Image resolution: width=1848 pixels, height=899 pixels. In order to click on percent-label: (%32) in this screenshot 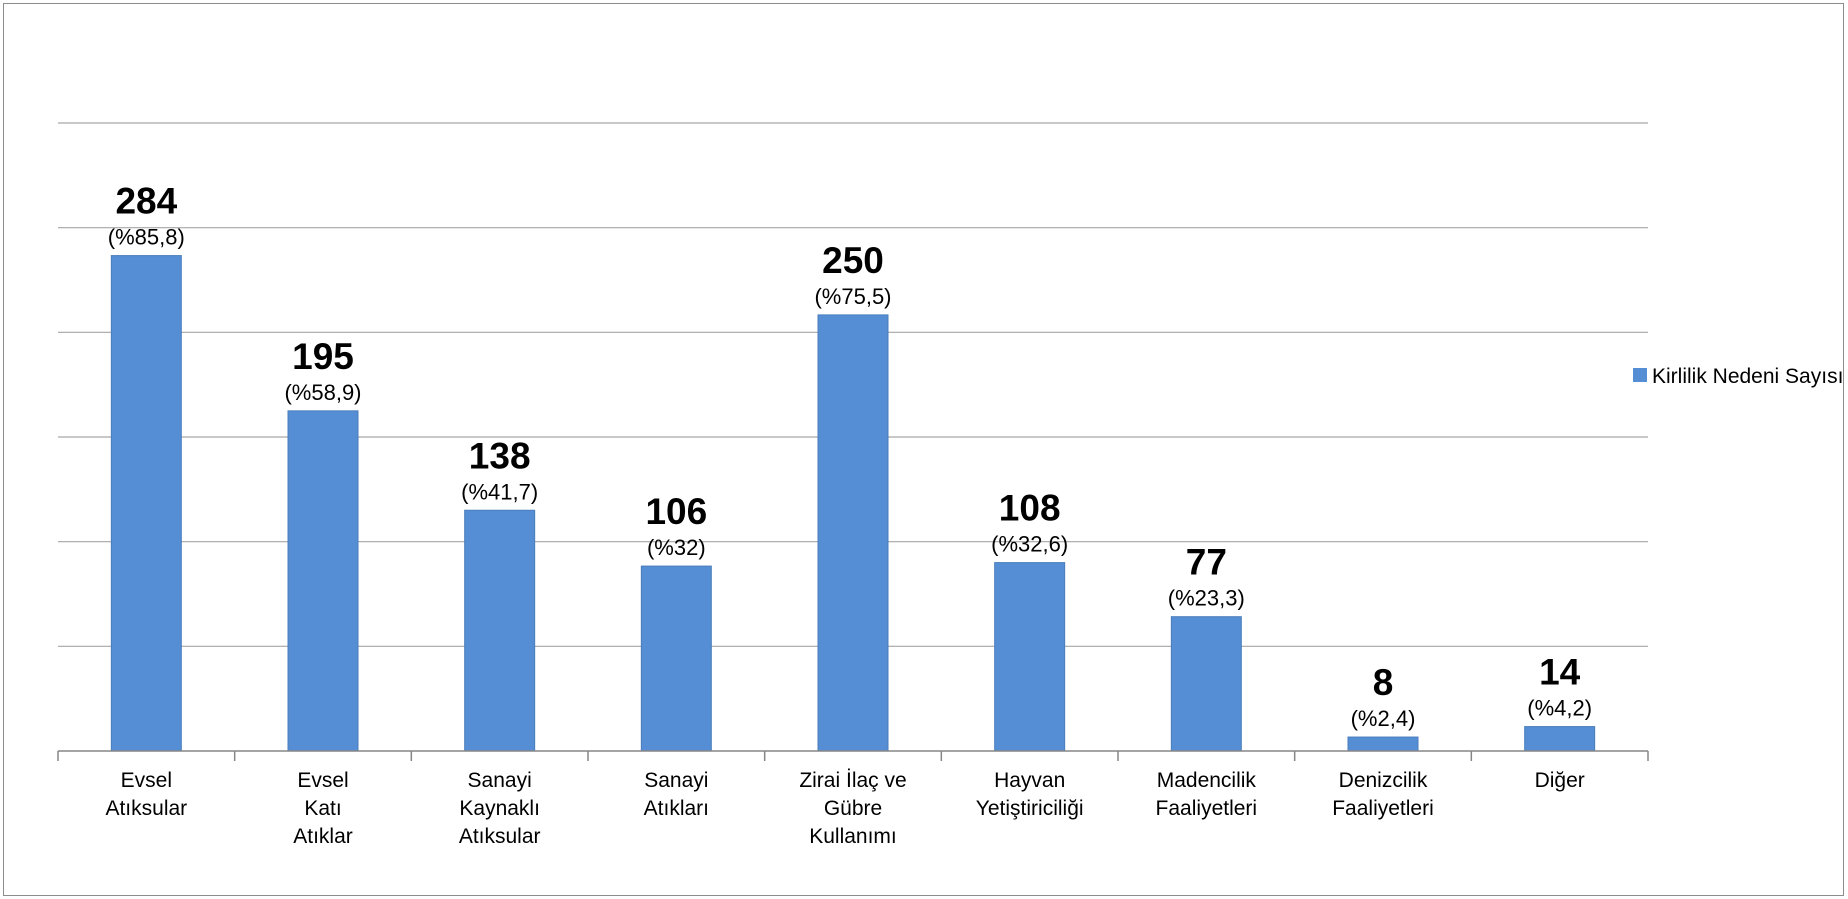, I will do `click(676, 547)`.